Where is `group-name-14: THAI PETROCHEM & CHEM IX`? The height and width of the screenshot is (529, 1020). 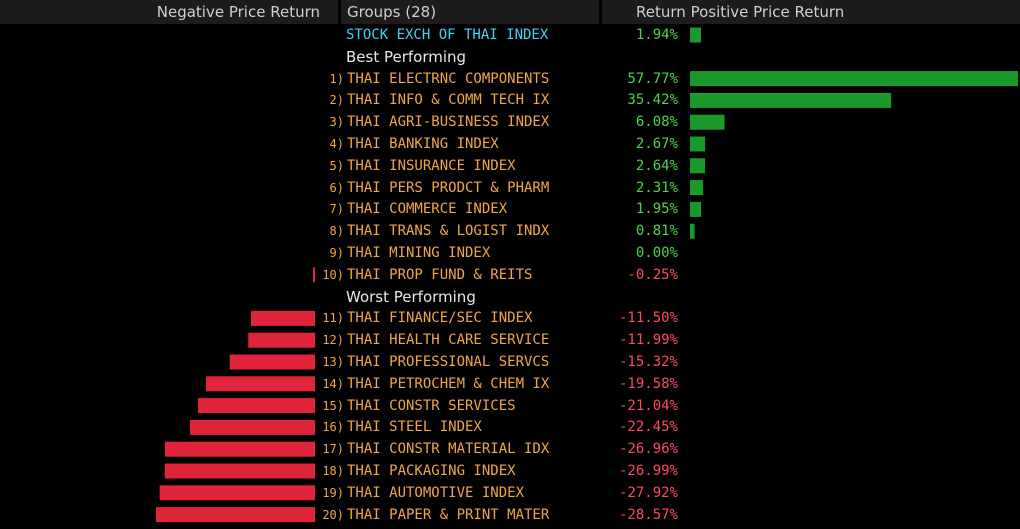
group-name-14: THAI PETROCHEM & CHEM IX is located at coordinates (448, 383).